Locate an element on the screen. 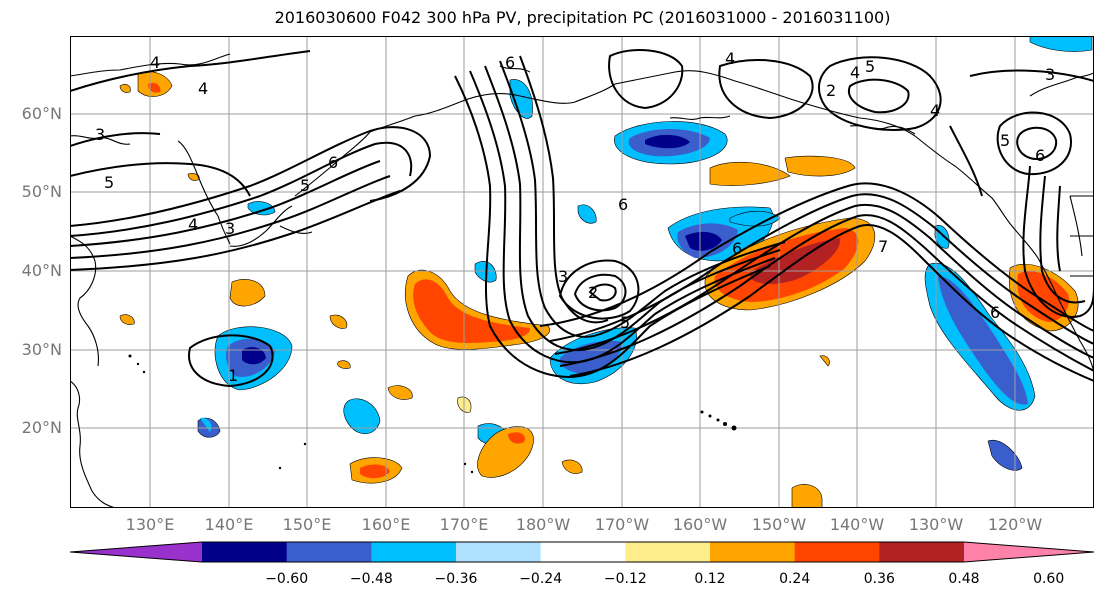  colorbar-tick-label: 0.36 is located at coordinates (879, 579).